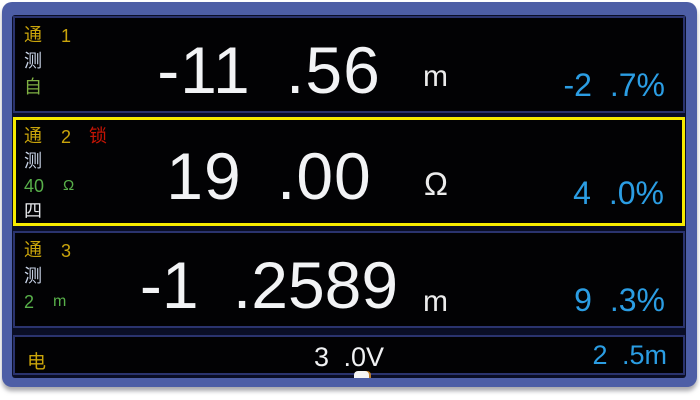 The height and width of the screenshot is (400, 700). I want to click on channel-2-channel-char: 通, so click(33, 136).